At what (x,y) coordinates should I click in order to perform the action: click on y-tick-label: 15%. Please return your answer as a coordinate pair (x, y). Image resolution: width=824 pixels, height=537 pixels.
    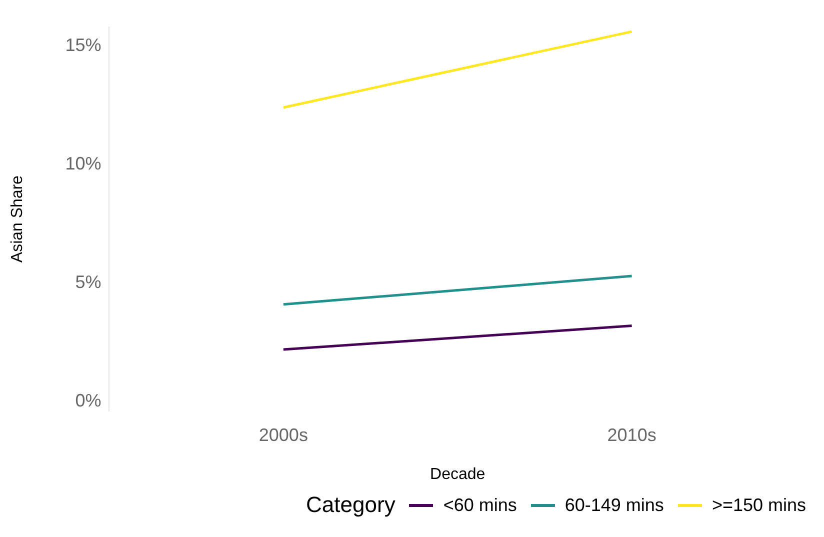
    Looking at the image, I should click on (83, 44).